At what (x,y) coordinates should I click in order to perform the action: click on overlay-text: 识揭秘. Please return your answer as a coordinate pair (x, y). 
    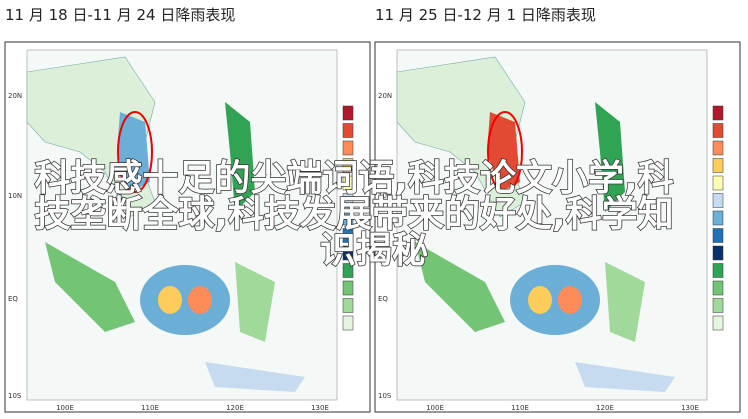
    Looking at the image, I should click on (374, 250).